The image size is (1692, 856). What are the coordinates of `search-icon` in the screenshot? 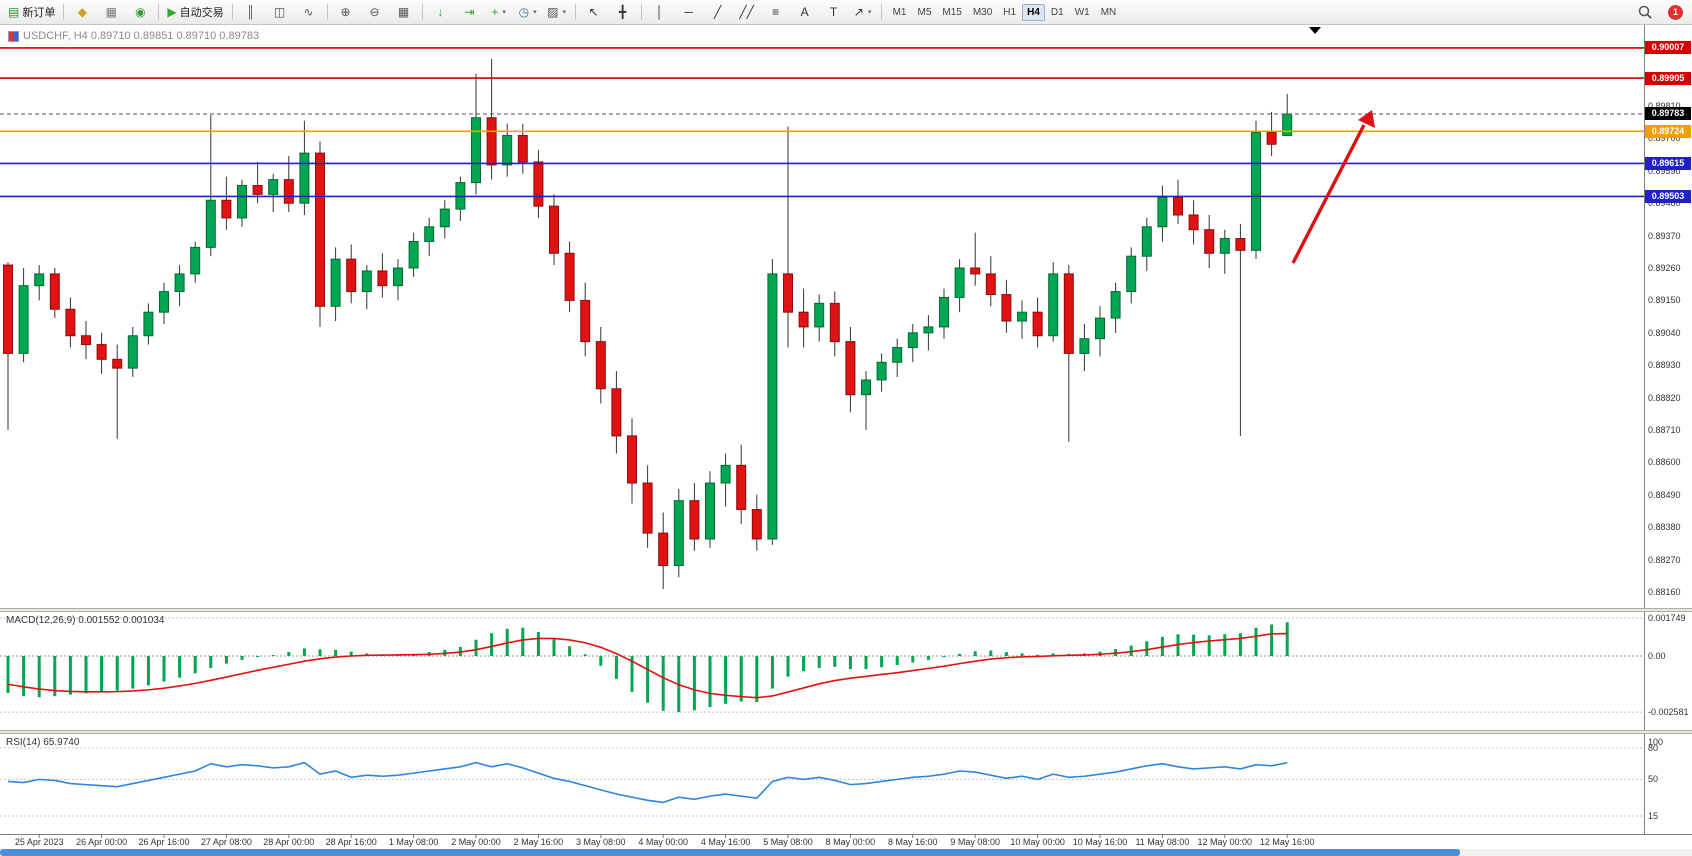 It's located at (1645, 12).